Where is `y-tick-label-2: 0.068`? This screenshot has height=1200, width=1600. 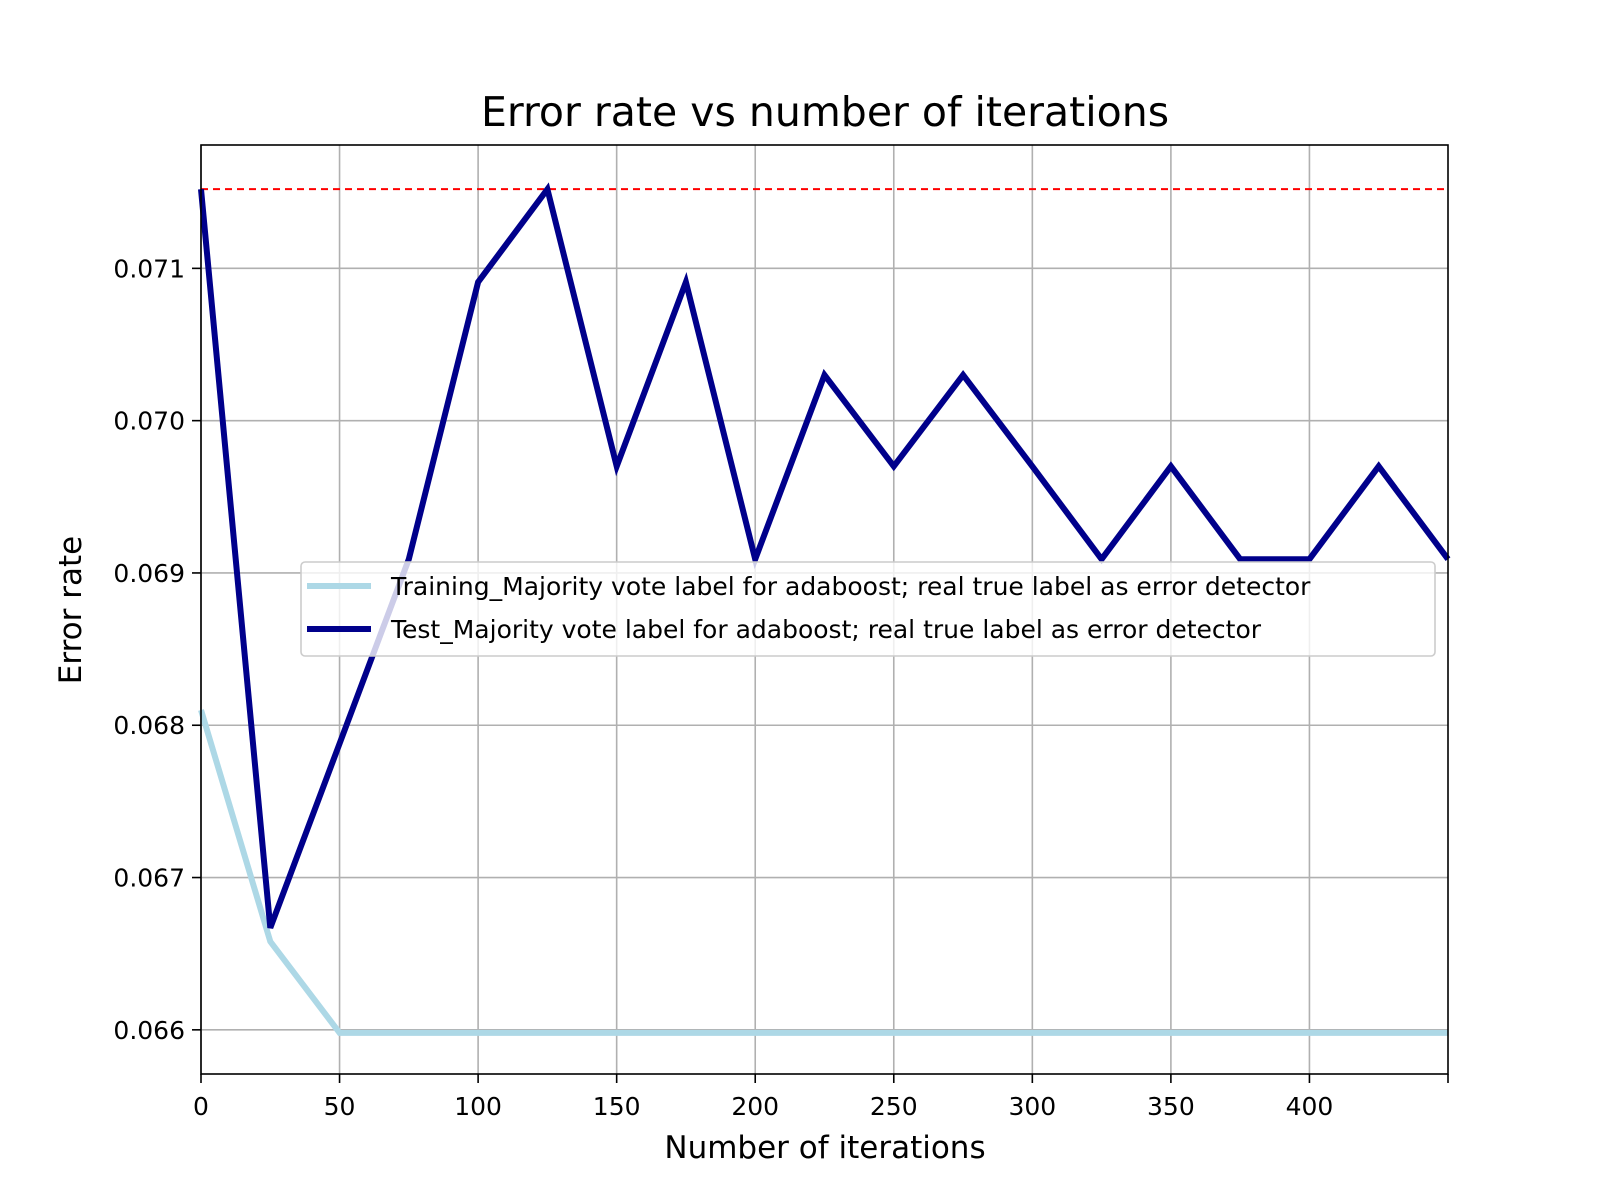
y-tick-label-2: 0.068 is located at coordinates (149, 725).